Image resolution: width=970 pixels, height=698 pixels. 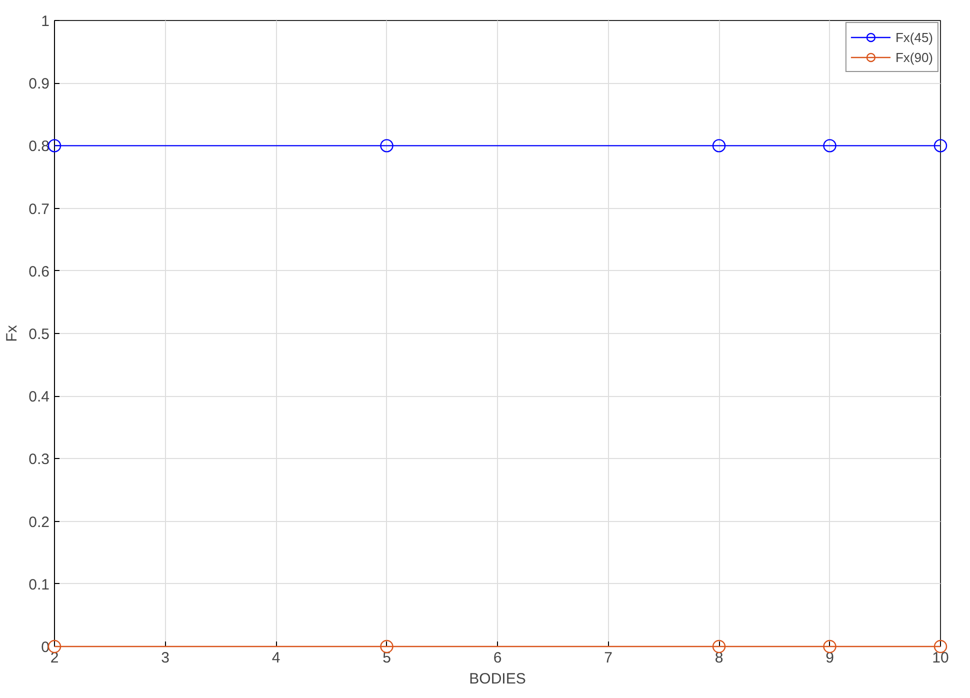 What do you see at coordinates (12, 333) in the screenshot?
I see `y-axis-title: Fx` at bounding box center [12, 333].